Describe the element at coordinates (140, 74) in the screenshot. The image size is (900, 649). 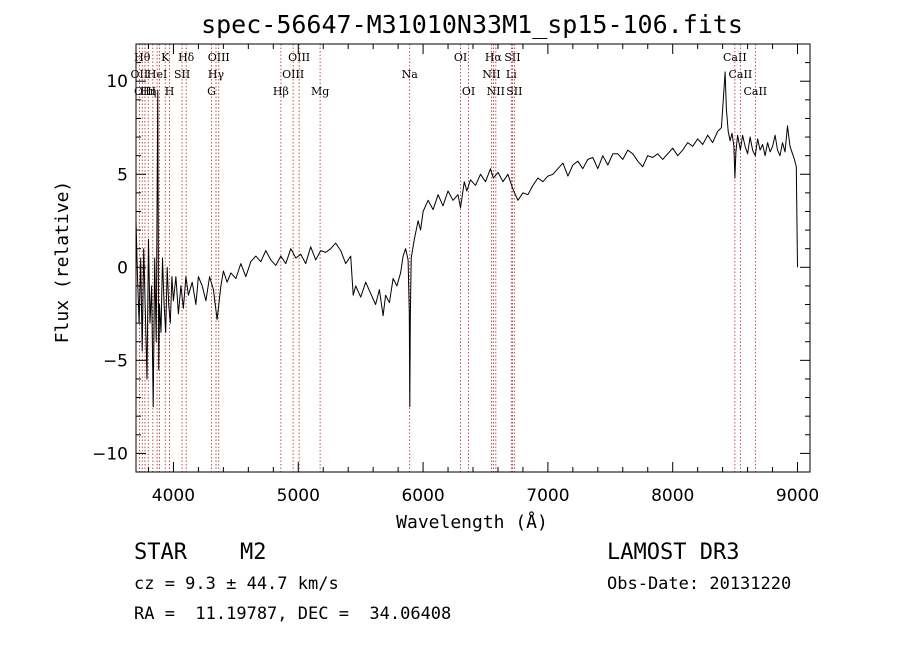
I see `line-label: OII` at that location.